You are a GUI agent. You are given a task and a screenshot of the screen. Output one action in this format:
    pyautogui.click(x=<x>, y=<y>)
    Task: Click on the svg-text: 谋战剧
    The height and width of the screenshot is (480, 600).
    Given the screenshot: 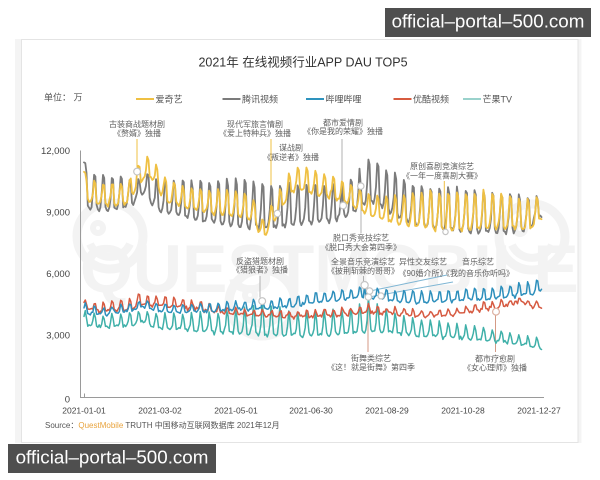 What is the action you would take?
    pyautogui.click(x=291, y=148)
    